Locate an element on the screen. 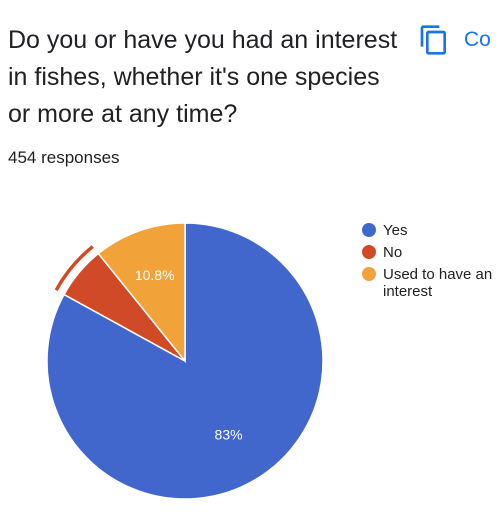 This screenshot has width=500, height=520. pie-data-label: 10.8% is located at coordinates (155, 275).